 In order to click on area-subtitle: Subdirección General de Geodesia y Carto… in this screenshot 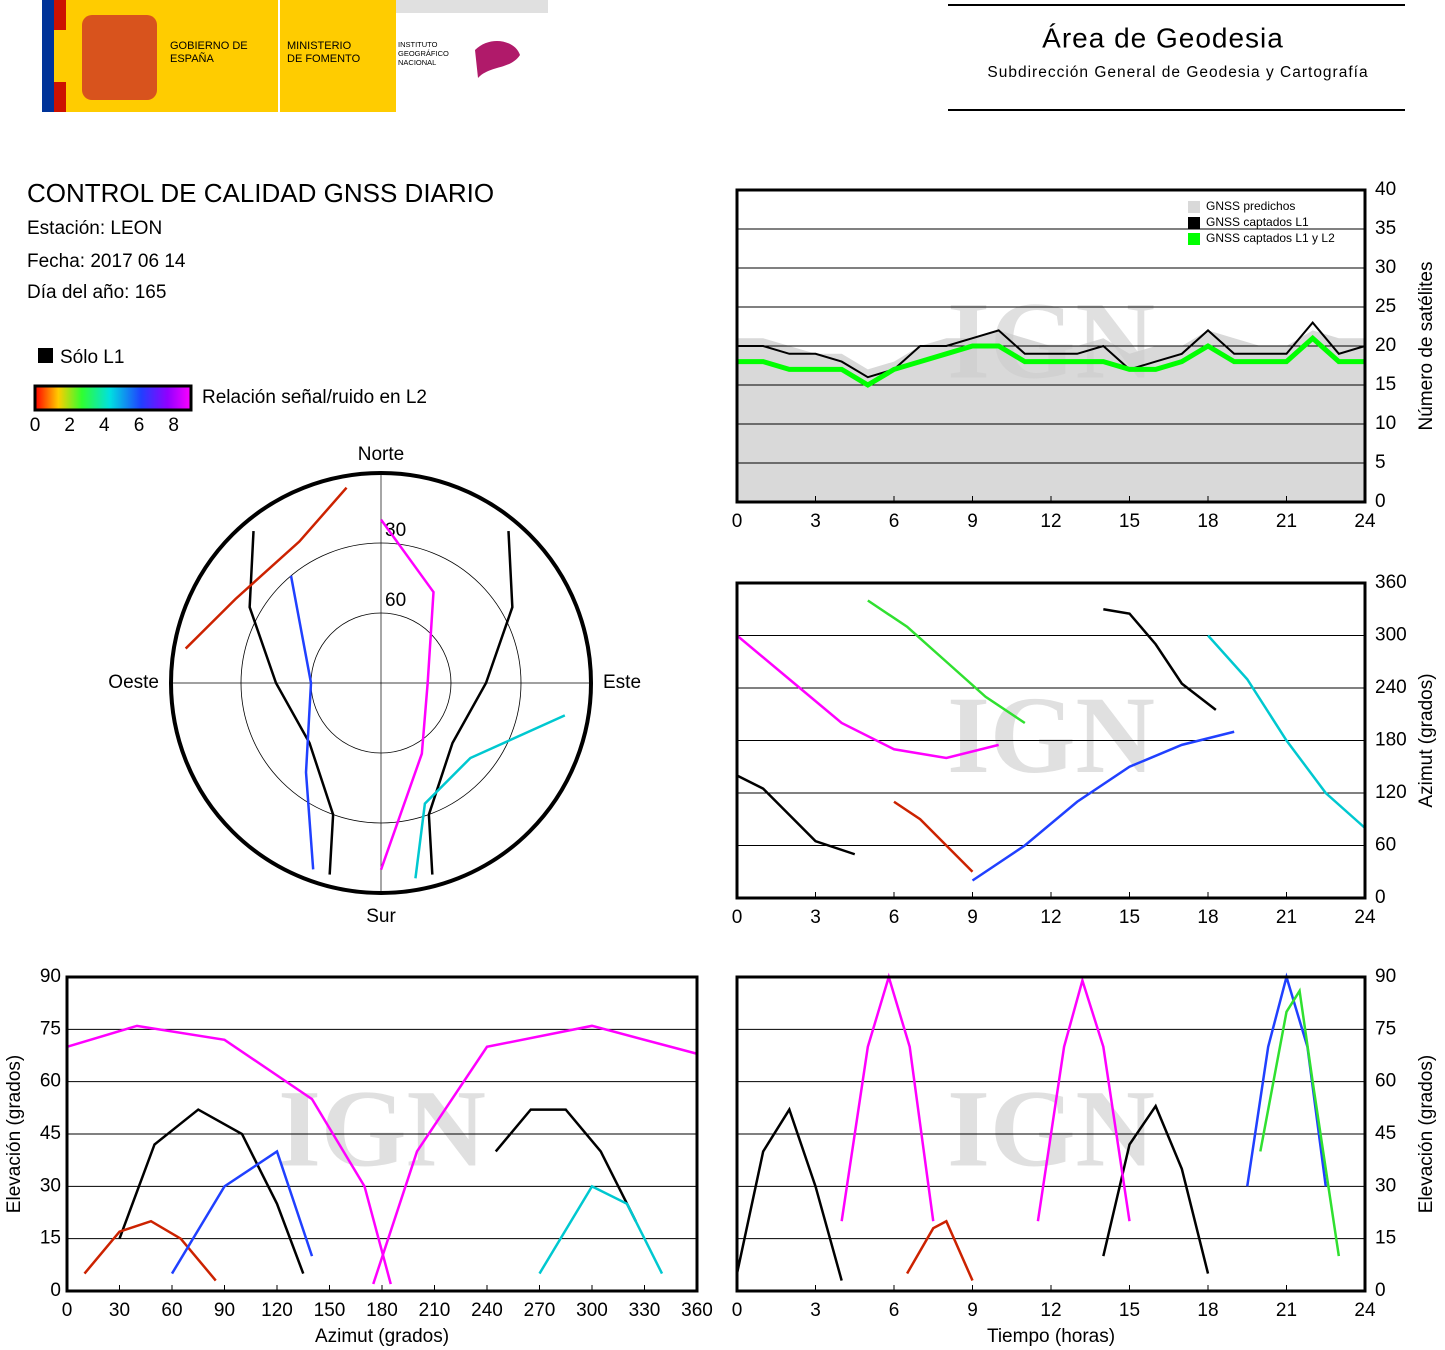, I will do `click(1177, 72)`.